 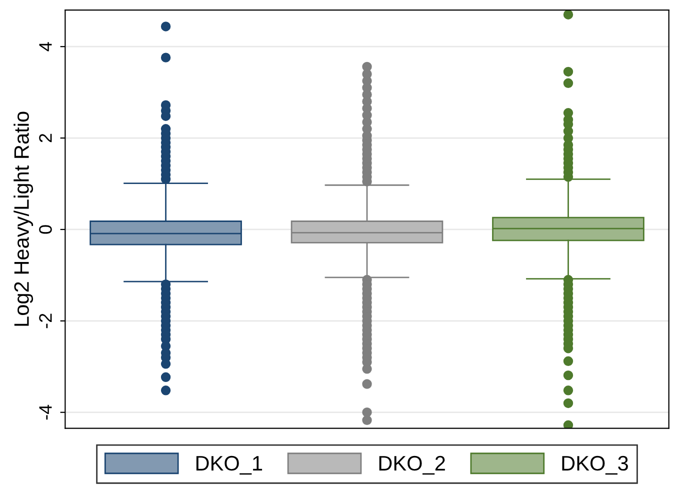 What do you see at coordinates (595, 465) in the screenshot?
I see `legend-label: DKO_3` at bounding box center [595, 465].